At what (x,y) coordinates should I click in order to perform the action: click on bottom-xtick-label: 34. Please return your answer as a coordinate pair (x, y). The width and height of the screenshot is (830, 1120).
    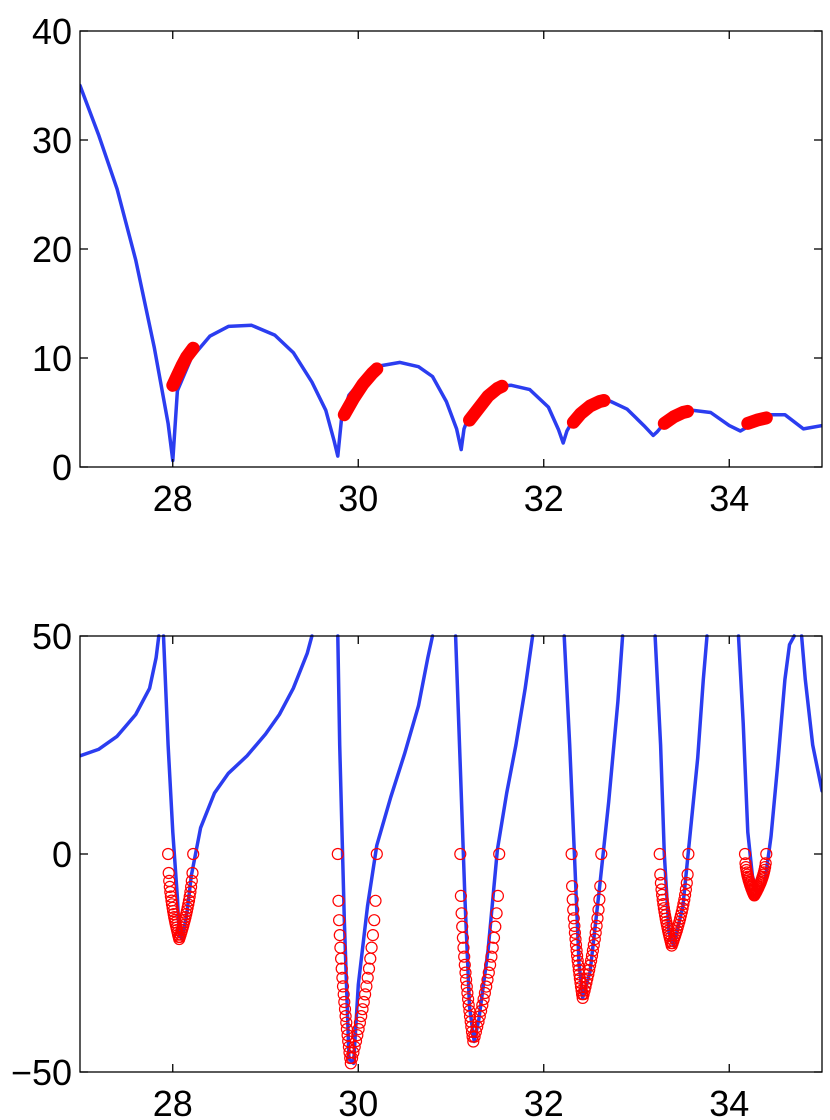
    Looking at the image, I should click on (729, 1101).